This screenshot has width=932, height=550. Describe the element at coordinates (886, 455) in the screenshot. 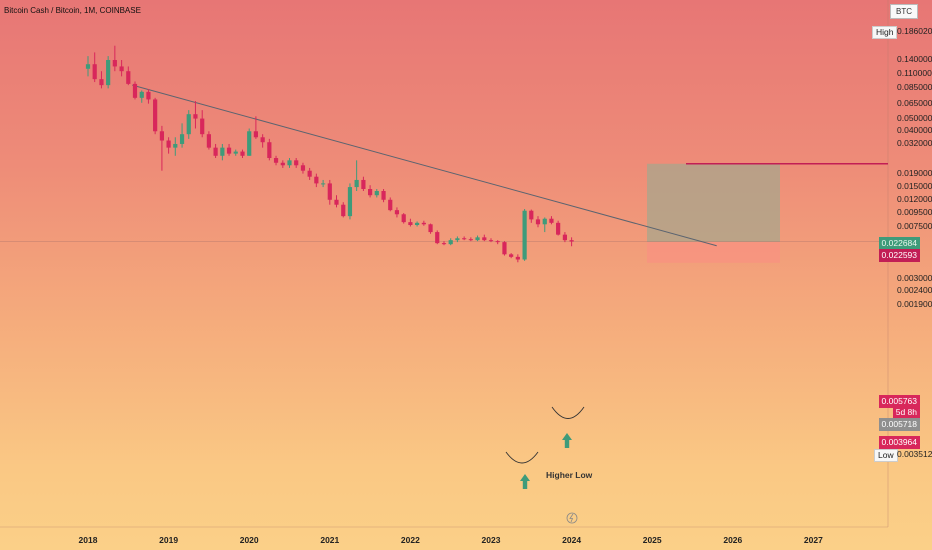

I see `low-label: Low` at that location.